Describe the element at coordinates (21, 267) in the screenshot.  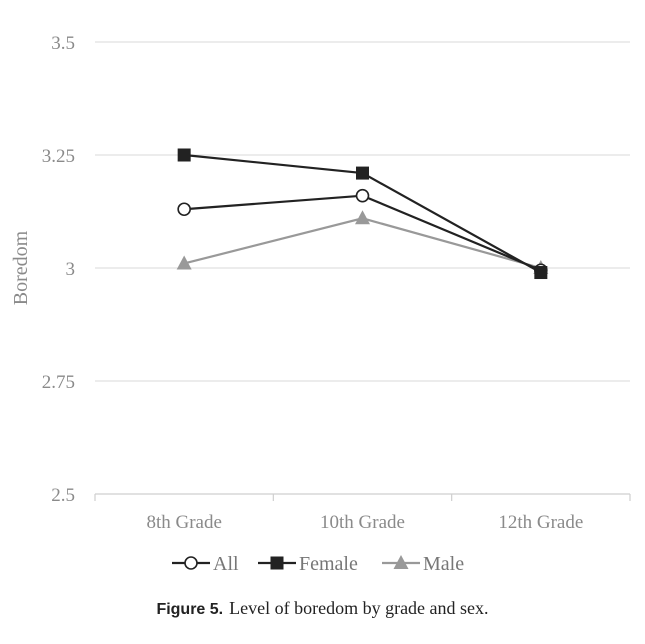
I see `y-axis-title: Boredom` at that location.